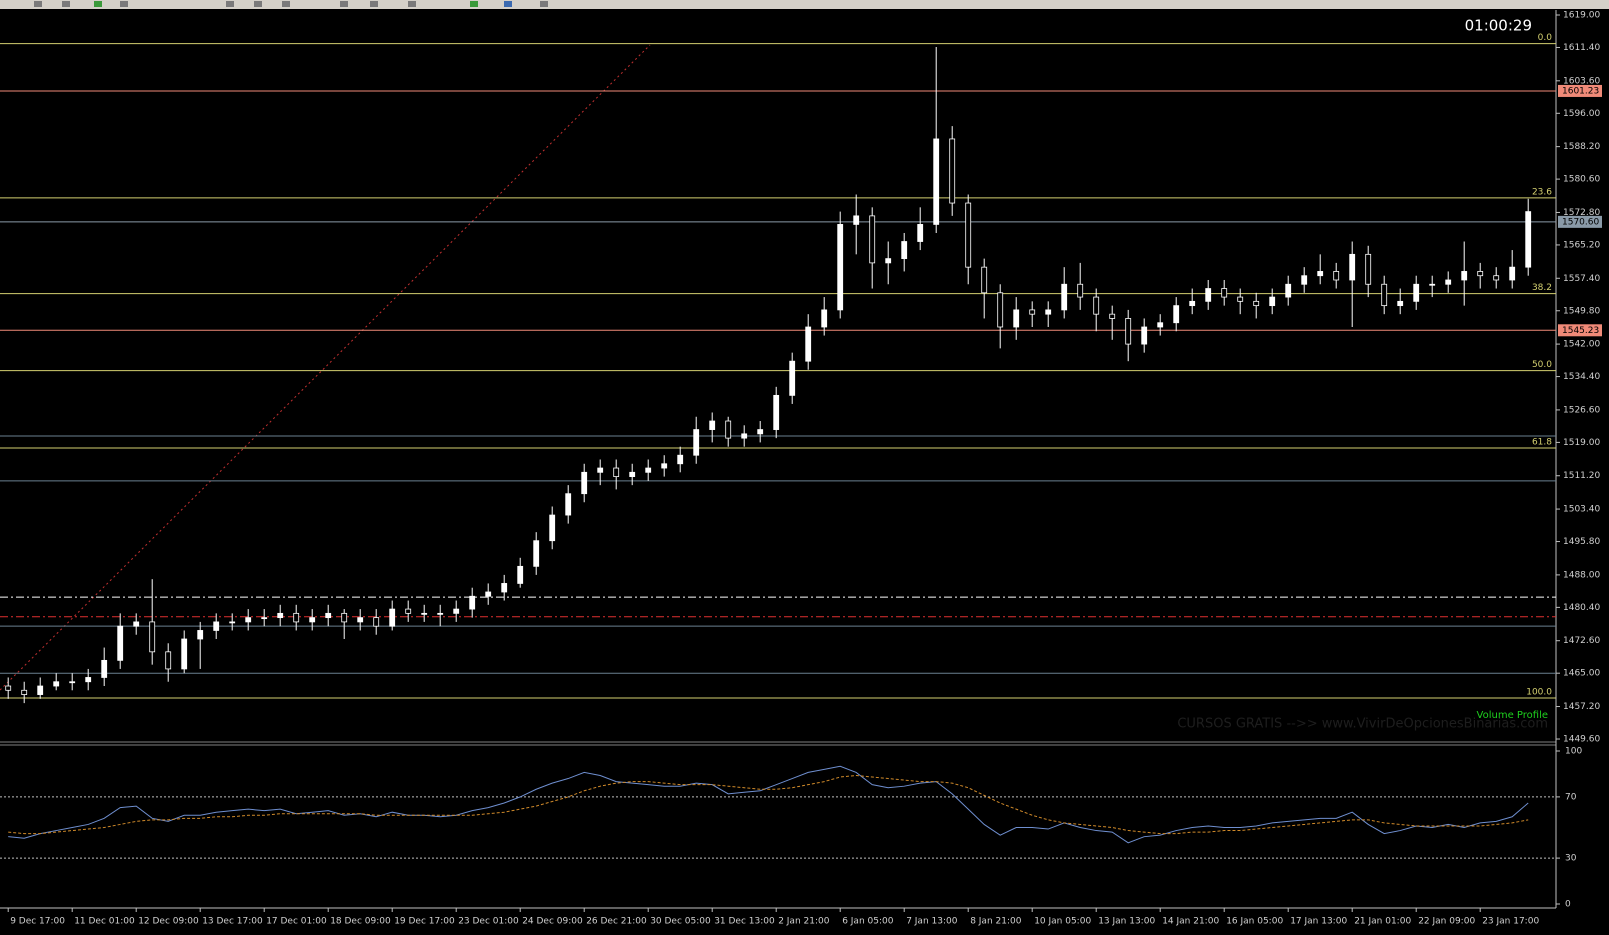 The image size is (1609, 935). What do you see at coordinates (1581, 279) in the screenshot?
I see `y-tick-label: 1557.40` at bounding box center [1581, 279].